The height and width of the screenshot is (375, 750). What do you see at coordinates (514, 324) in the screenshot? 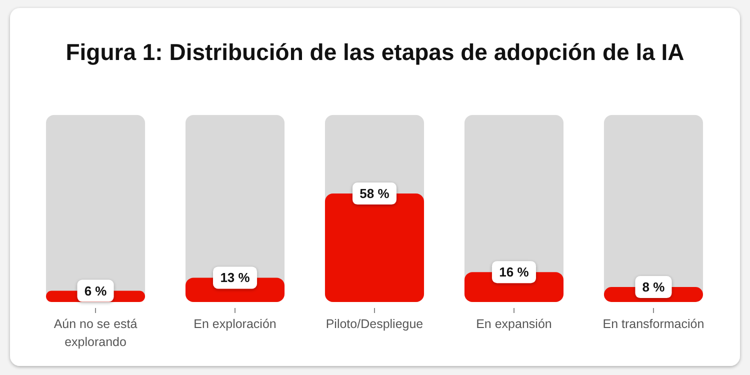
I see `x-tick-label: En expansión` at bounding box center [514, 324].